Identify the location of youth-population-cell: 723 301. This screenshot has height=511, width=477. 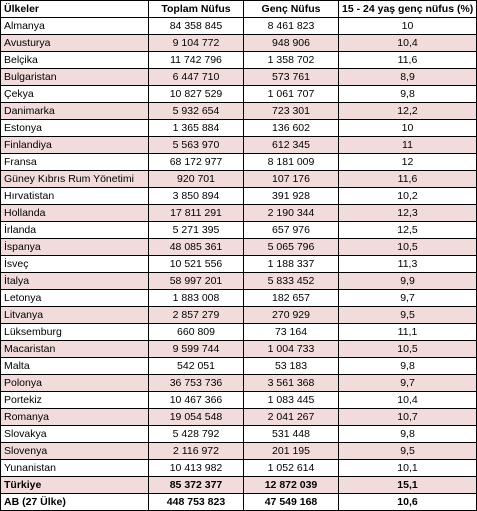
(291, 111).